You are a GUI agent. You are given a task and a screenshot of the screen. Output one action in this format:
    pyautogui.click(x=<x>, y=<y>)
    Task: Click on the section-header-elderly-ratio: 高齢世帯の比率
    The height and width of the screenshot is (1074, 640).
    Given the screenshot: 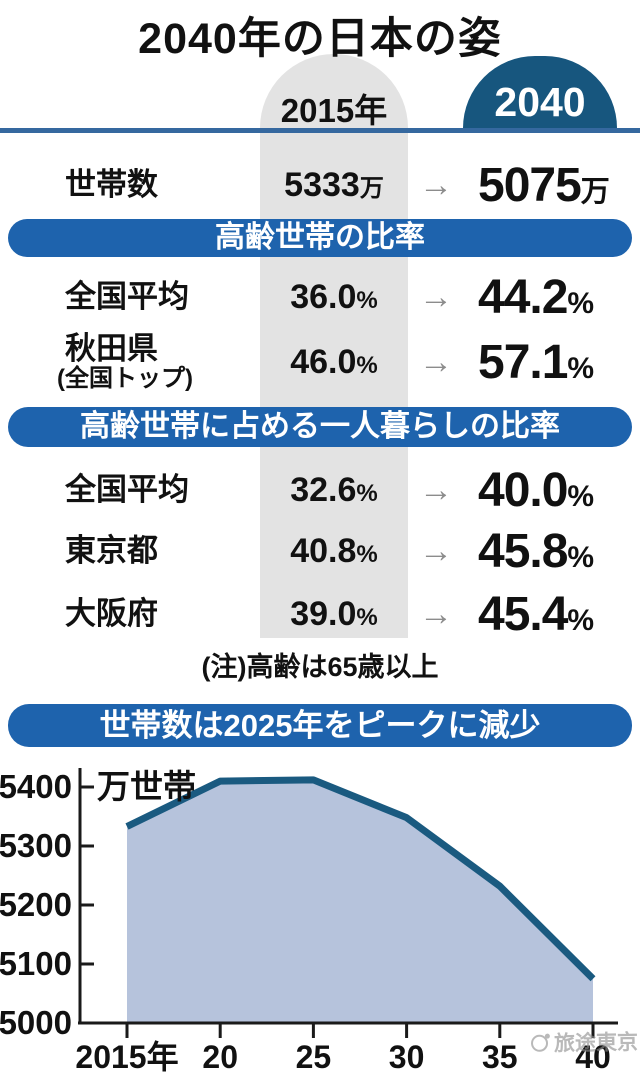 What is the action you would take?
    pyautogui.click(x=320, y=238)
    